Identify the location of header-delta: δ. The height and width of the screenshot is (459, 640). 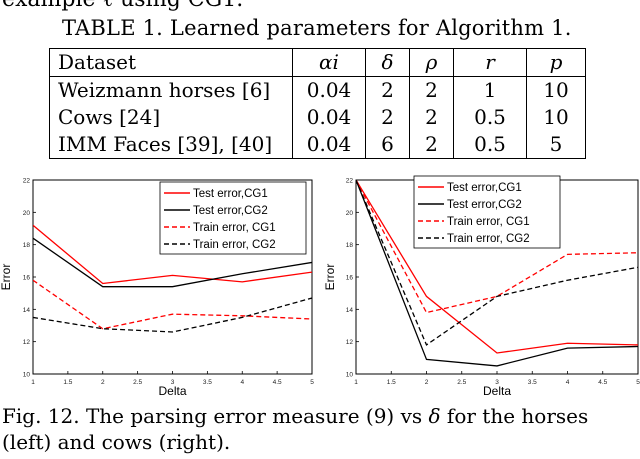
(387, 62).